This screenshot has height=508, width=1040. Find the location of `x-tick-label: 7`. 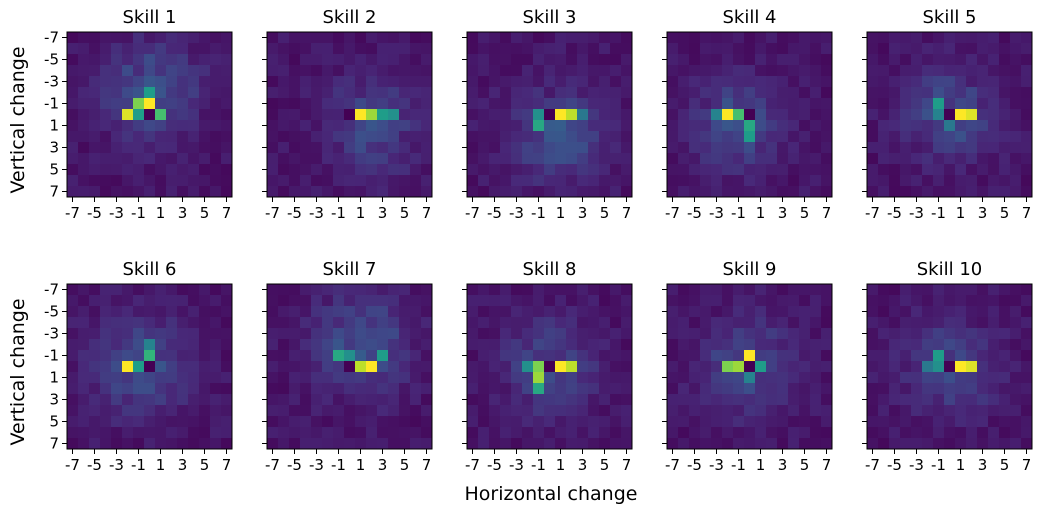

x-tick-label: 7 is located at coordinates (827, 213).